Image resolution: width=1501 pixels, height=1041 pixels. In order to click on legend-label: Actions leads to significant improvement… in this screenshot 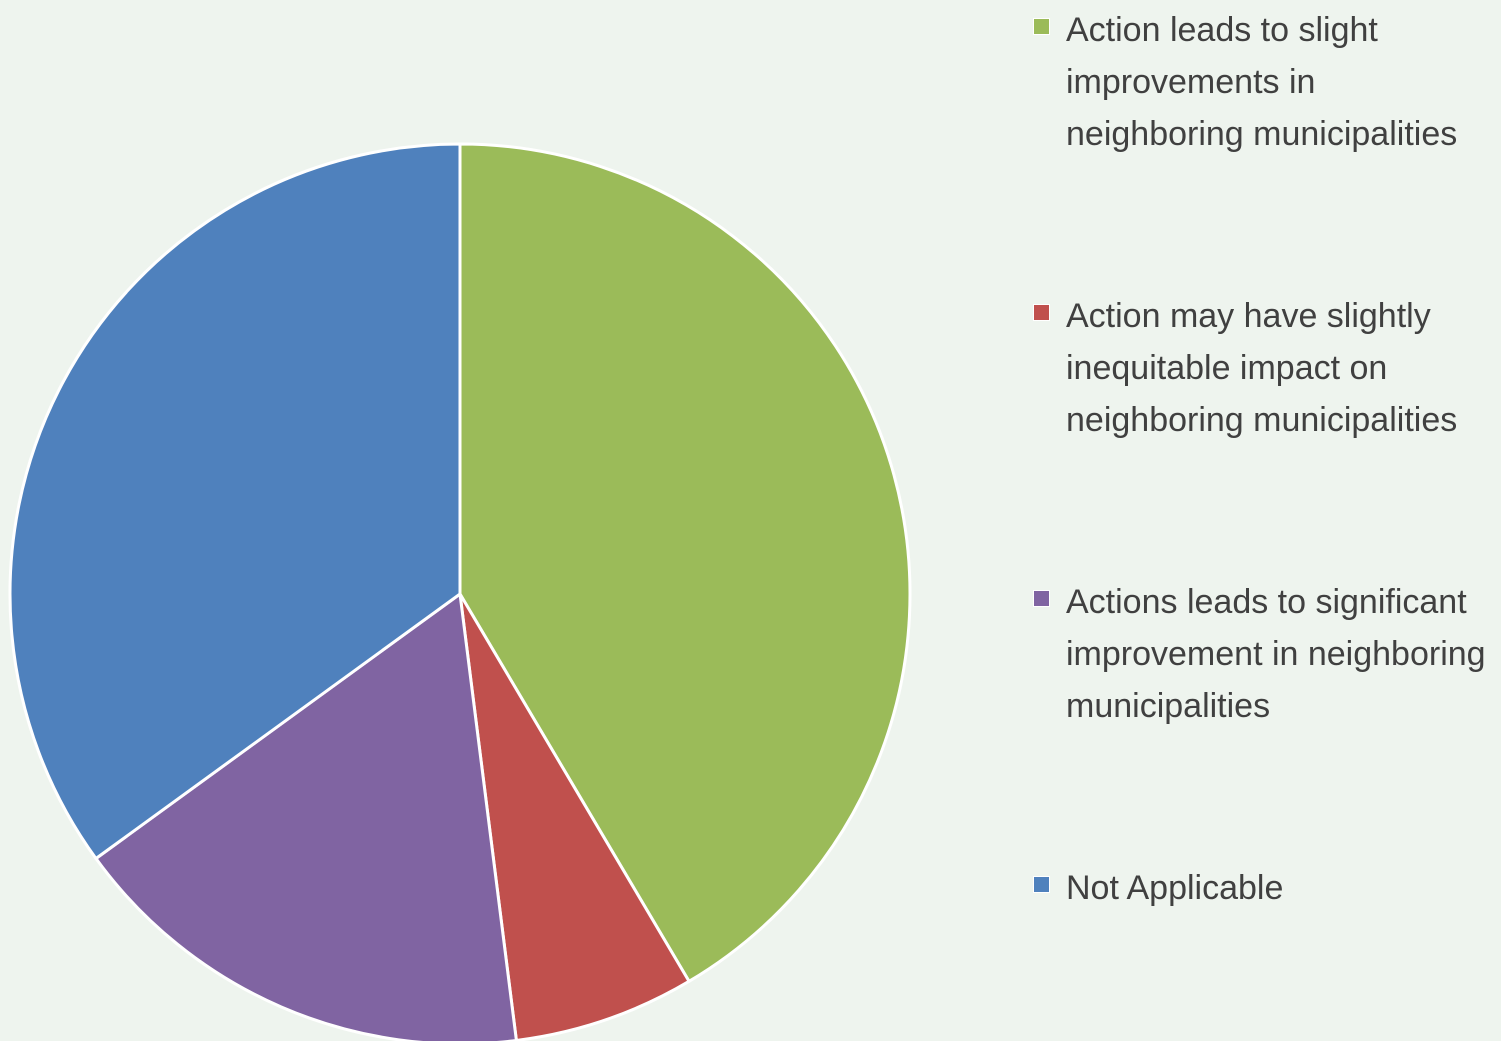, I will do `click(1276, 654)`.